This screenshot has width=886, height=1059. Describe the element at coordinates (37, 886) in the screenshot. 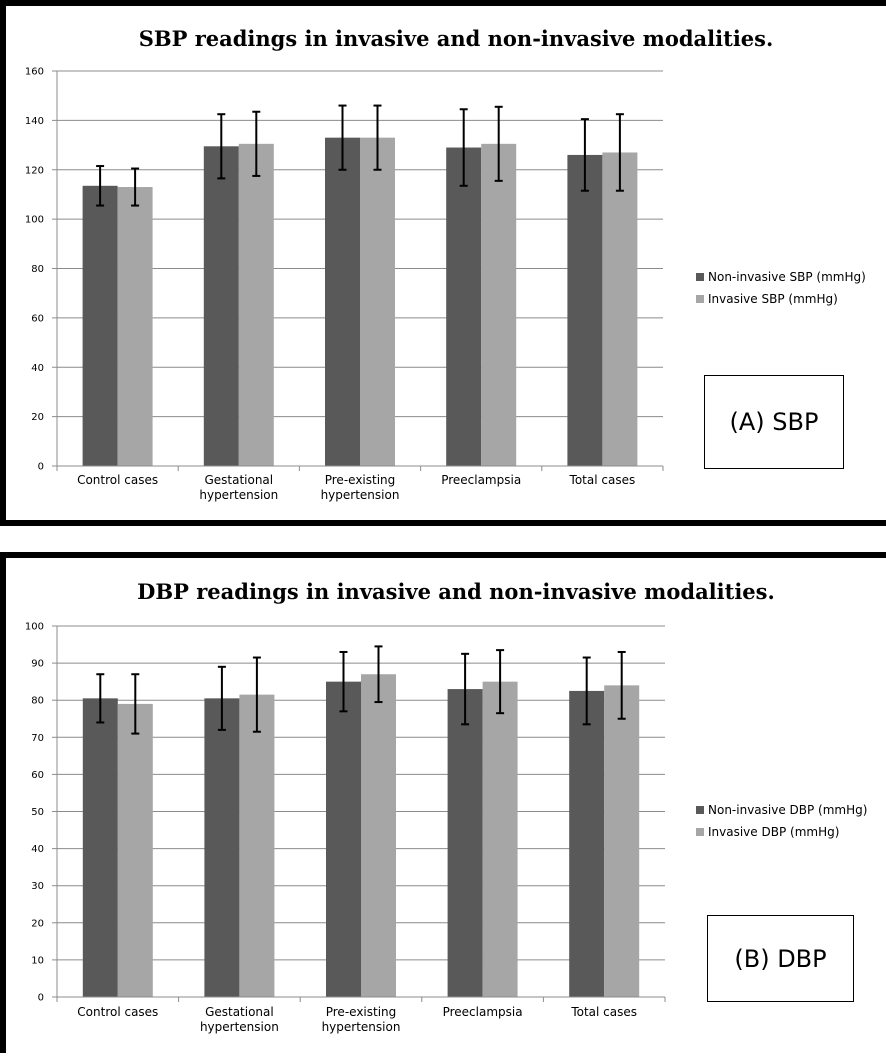

I see `y-tick-label: 30` at that location.